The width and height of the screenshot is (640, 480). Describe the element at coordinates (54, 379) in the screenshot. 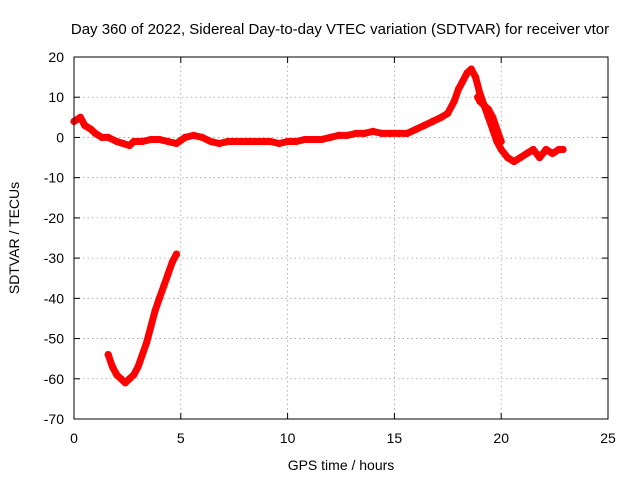

I see `y-tick-label: -60` at that location.